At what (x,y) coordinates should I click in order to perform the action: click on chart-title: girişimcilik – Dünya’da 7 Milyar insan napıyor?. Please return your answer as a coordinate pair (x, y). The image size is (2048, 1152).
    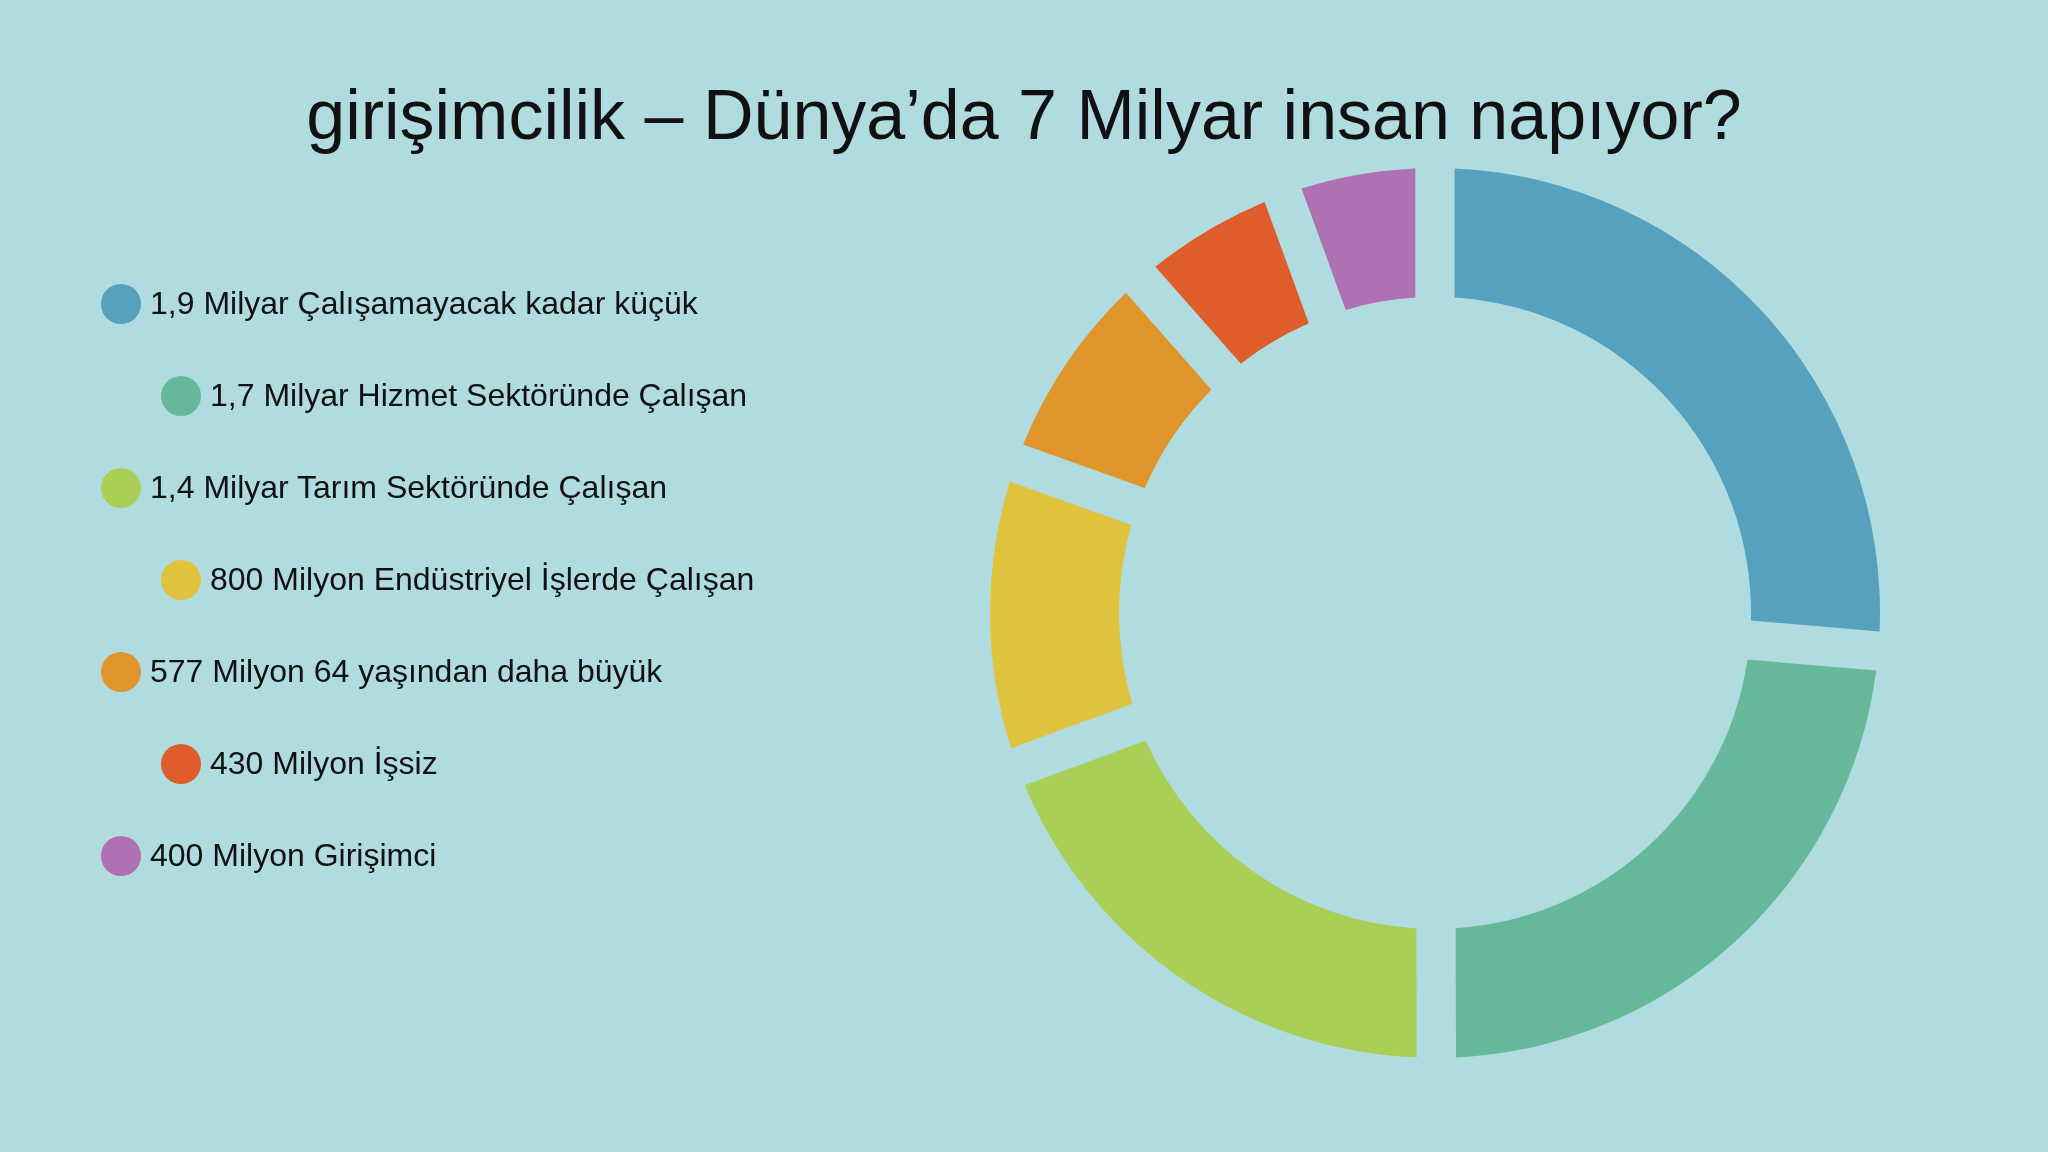
    Looking at the image, I should click on (1024, 115).